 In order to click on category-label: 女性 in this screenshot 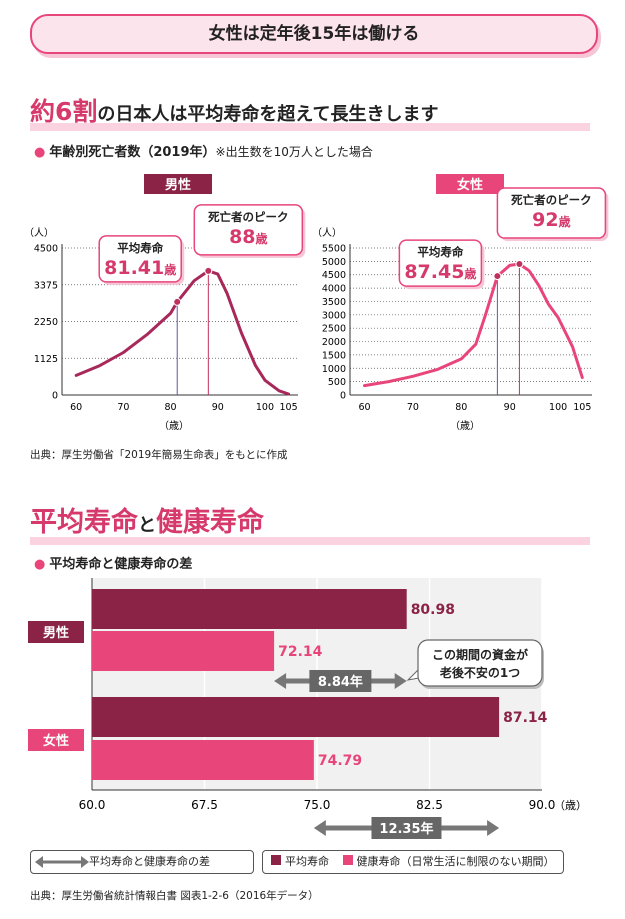, I will do `click(56, 741)`.